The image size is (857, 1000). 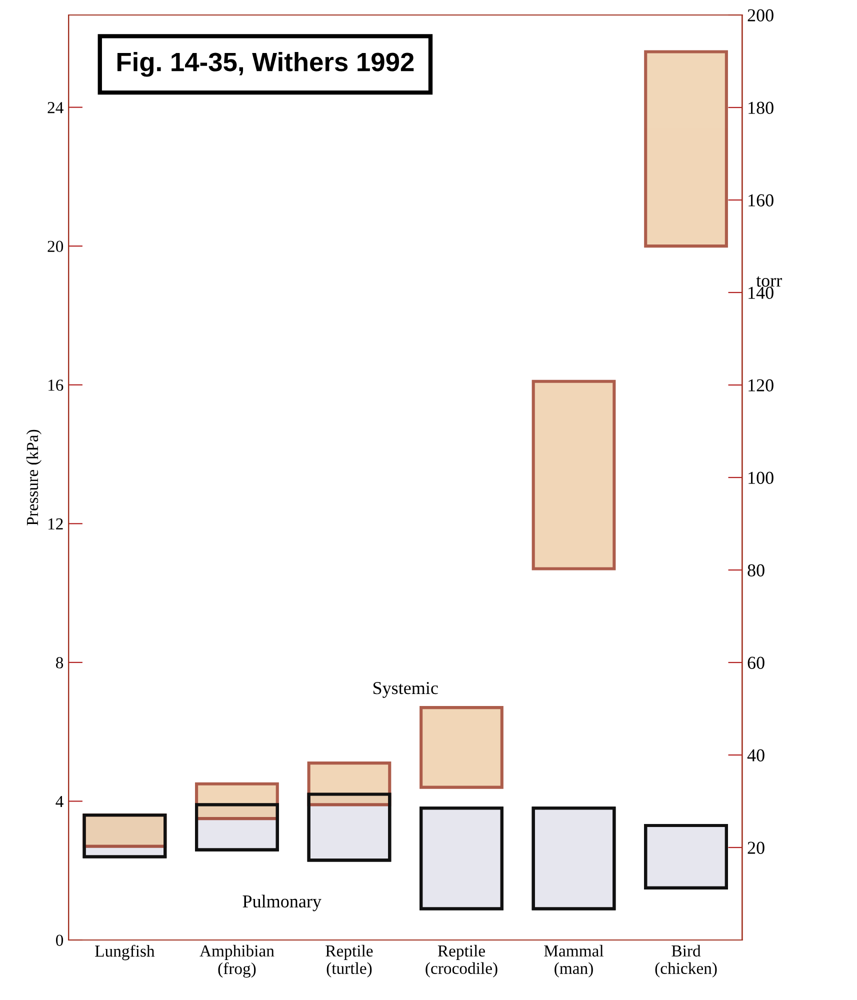 I want to click on x-tick-label: Lungfish, so click(x=125, y=952).